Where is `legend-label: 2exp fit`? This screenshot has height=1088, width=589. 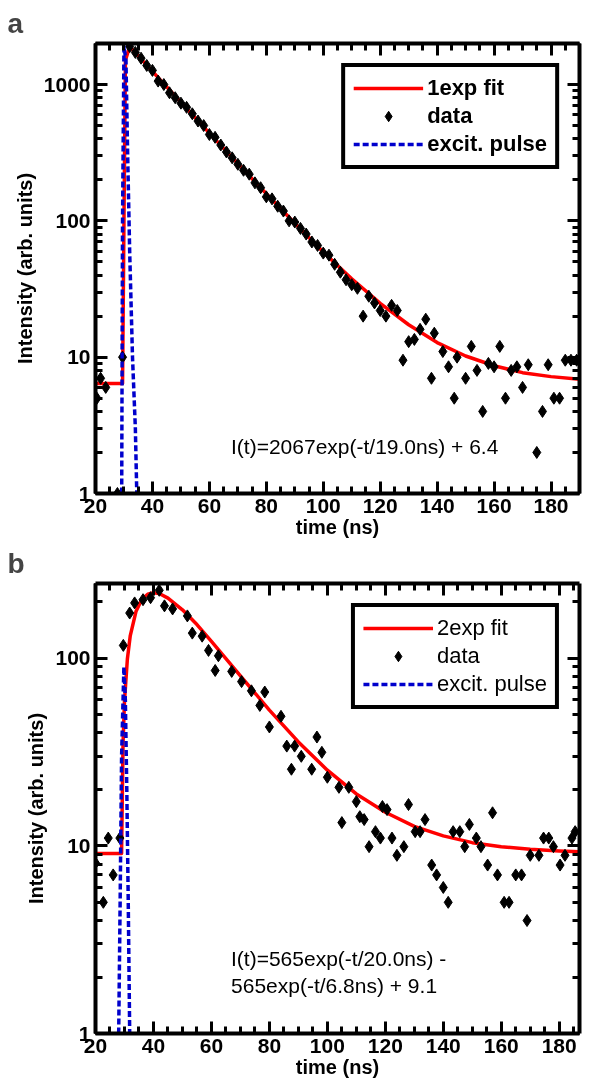 legend-label: 2exp fit is located at coordinates (472, 628).